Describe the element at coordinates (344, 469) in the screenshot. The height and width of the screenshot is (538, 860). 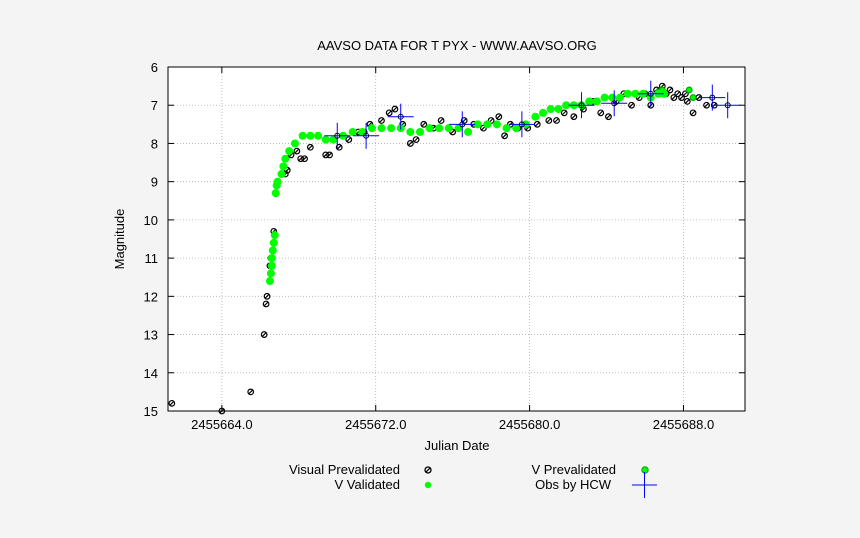
I see `legend-label-visual-prevalidated: Visual Prevalidated` at that location.